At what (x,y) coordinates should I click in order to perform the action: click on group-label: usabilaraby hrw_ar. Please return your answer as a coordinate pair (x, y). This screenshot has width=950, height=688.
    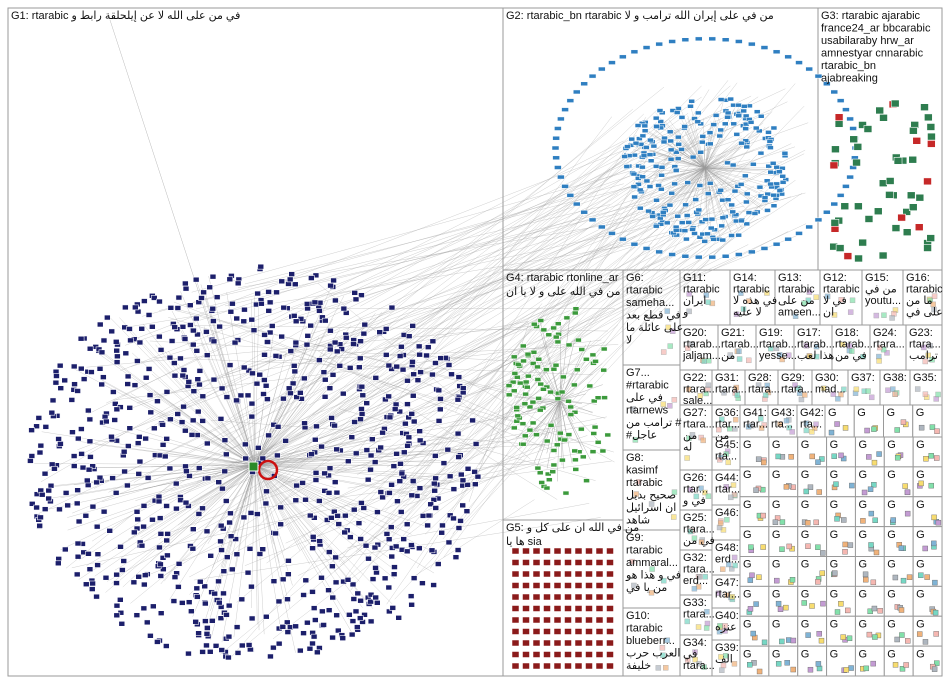
    Looking at the image, I should click on (867, 41).